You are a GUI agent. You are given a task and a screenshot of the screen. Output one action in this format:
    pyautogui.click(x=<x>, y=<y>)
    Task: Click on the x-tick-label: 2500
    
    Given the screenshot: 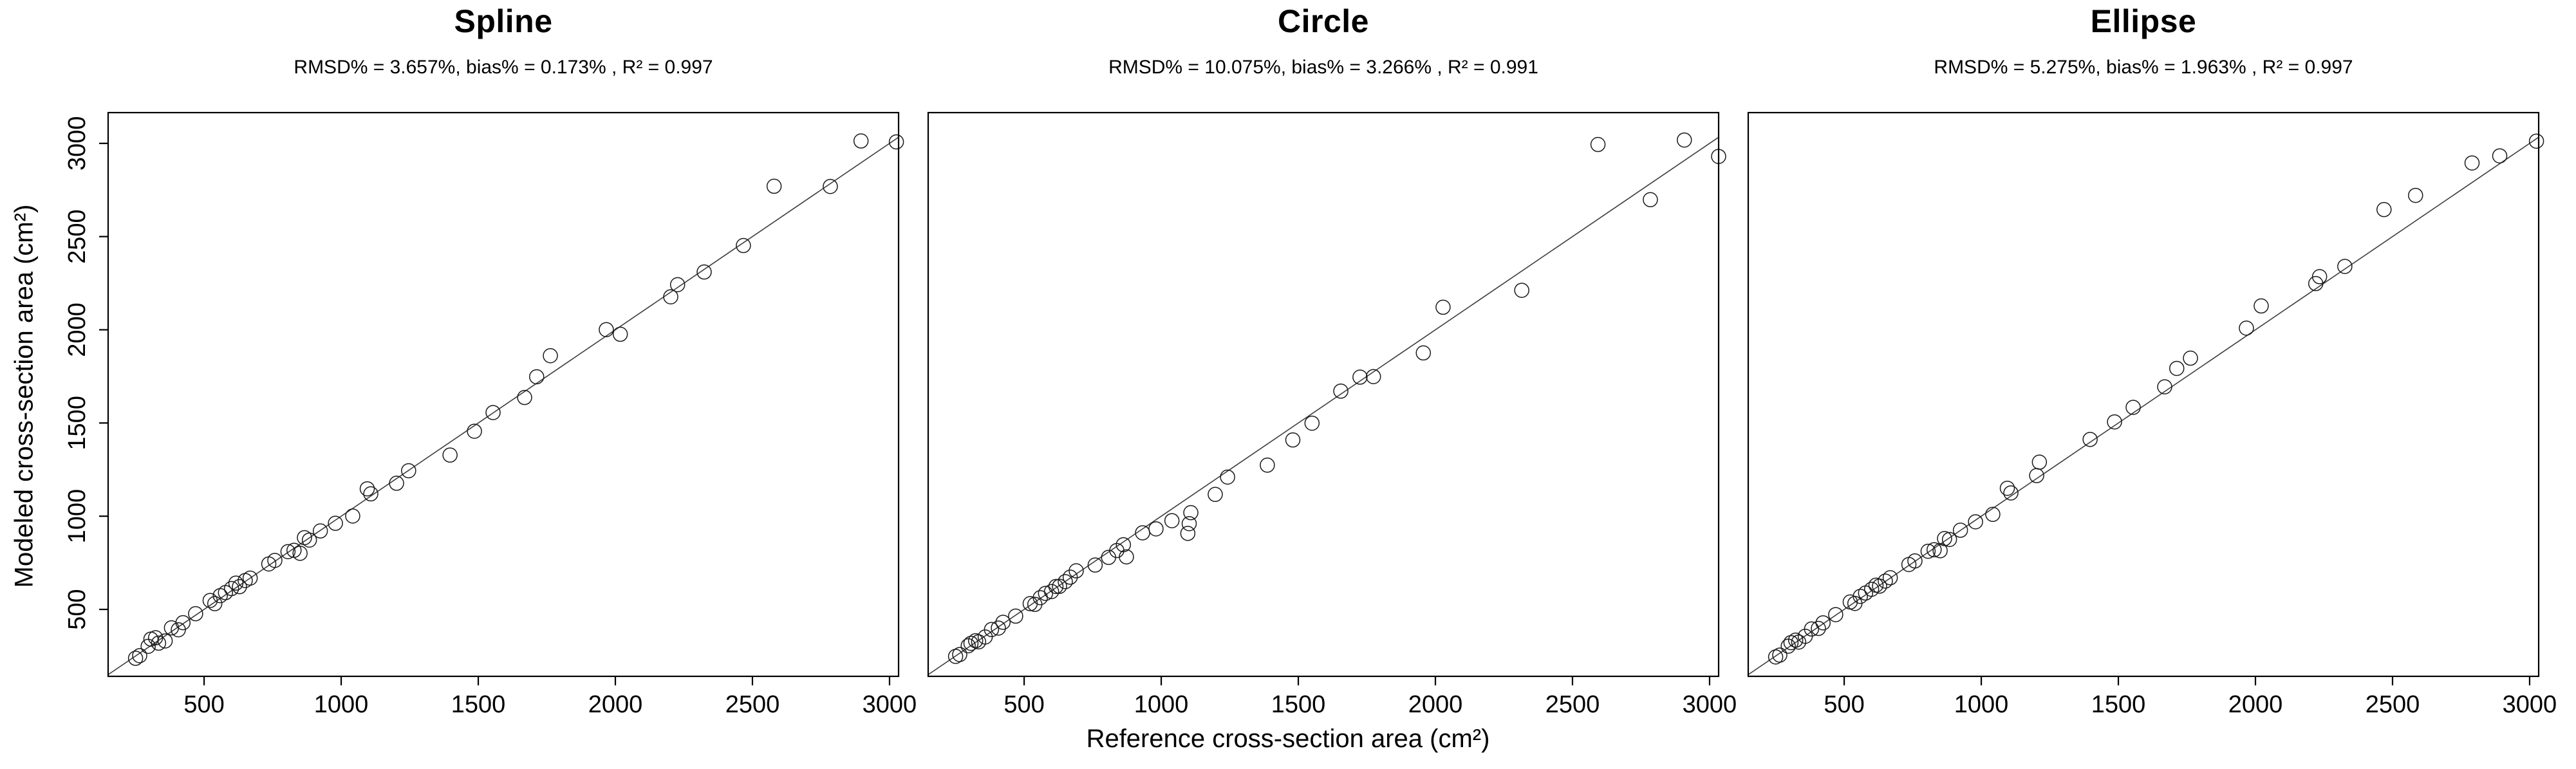 What is the action you would take?
    pyautogui.click(x=2393, y=704)
    